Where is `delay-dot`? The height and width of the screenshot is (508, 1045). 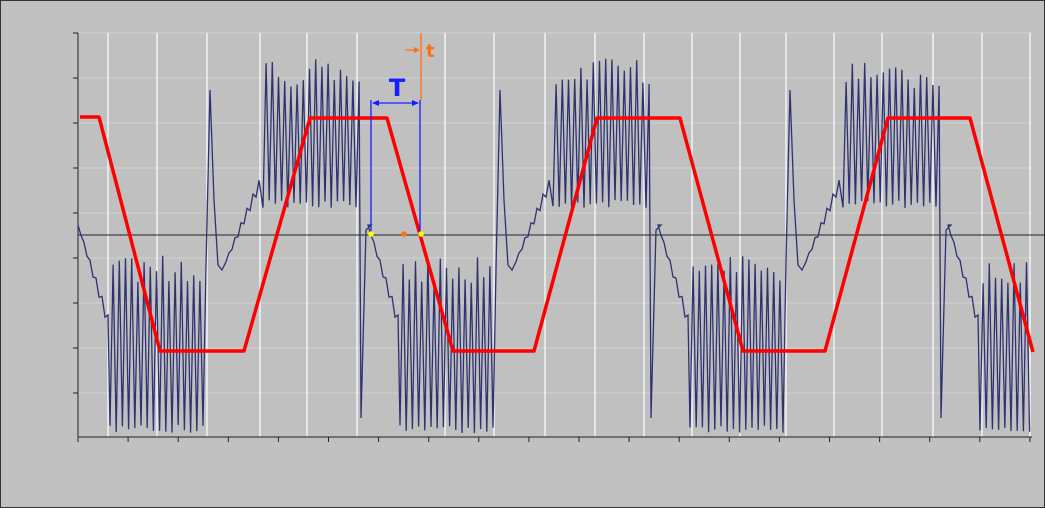 delay-dot is located at coordinates (404, 234).